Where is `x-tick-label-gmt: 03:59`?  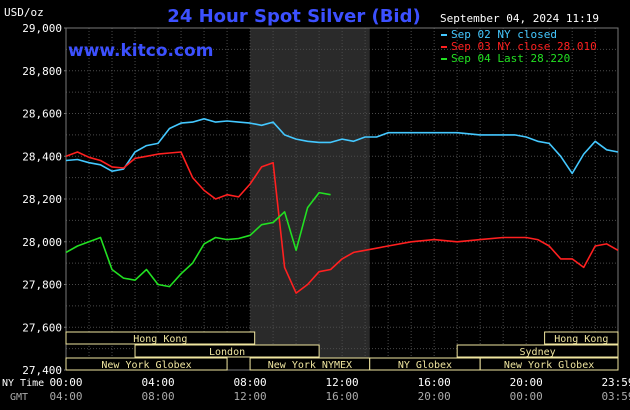 x-tick-label-gmt: 03:59 is located at coordinates (615, 396).